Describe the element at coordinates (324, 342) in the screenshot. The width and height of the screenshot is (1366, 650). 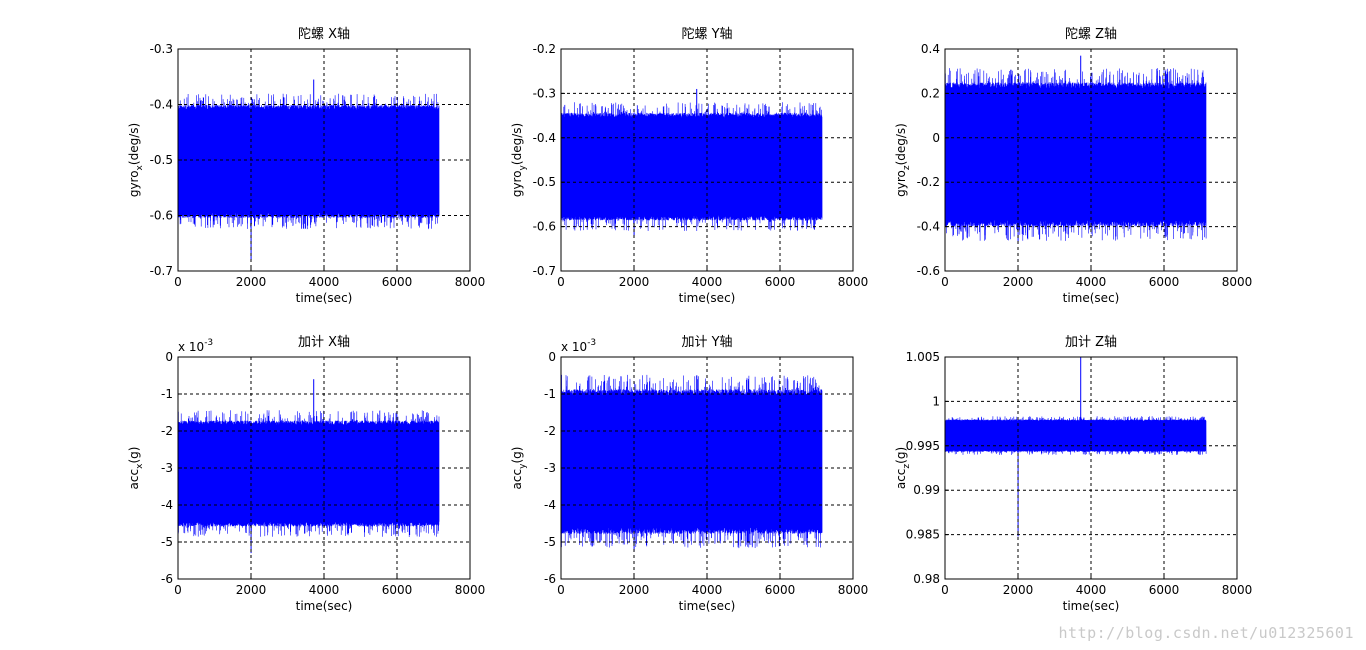
I see `plot-title: 加计 X轴` at that location.